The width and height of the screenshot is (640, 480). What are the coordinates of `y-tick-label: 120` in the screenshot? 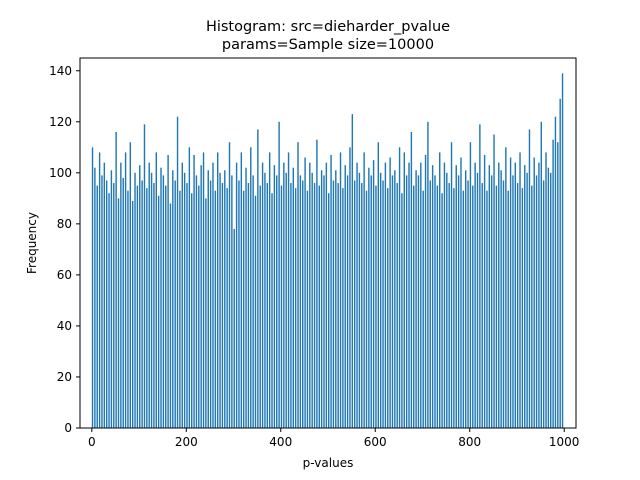 It's located at (60, 122).